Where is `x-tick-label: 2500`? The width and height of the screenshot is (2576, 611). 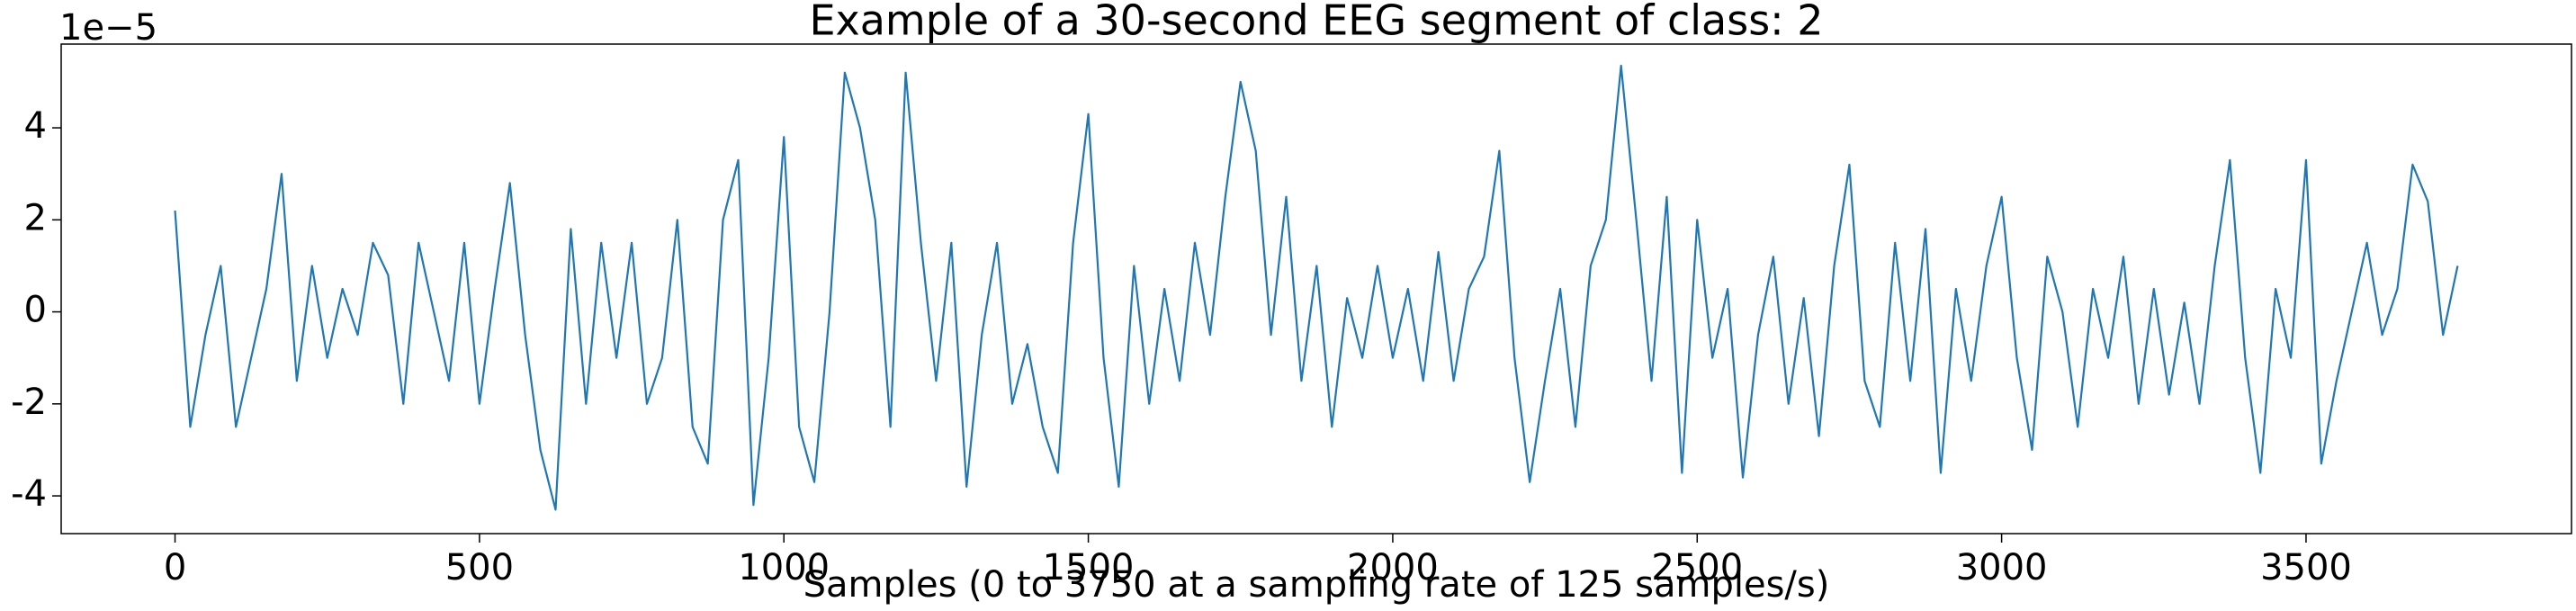 x-tick-label: 2500 is located at coordinates (1697, 568).